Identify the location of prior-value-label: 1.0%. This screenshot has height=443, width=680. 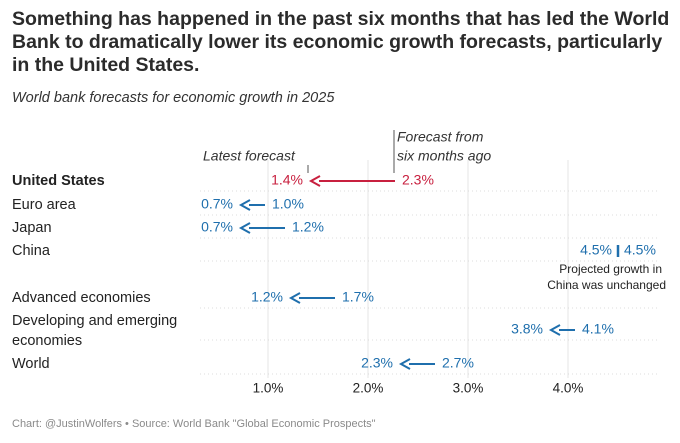
(288, 204).